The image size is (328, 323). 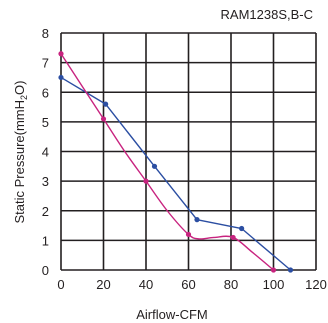 What do you see at coordinates (20, 152) in the screenshot?
I see `y-axis-label: Static Pressure(mmH2O)` at bounding box center [20, 152].